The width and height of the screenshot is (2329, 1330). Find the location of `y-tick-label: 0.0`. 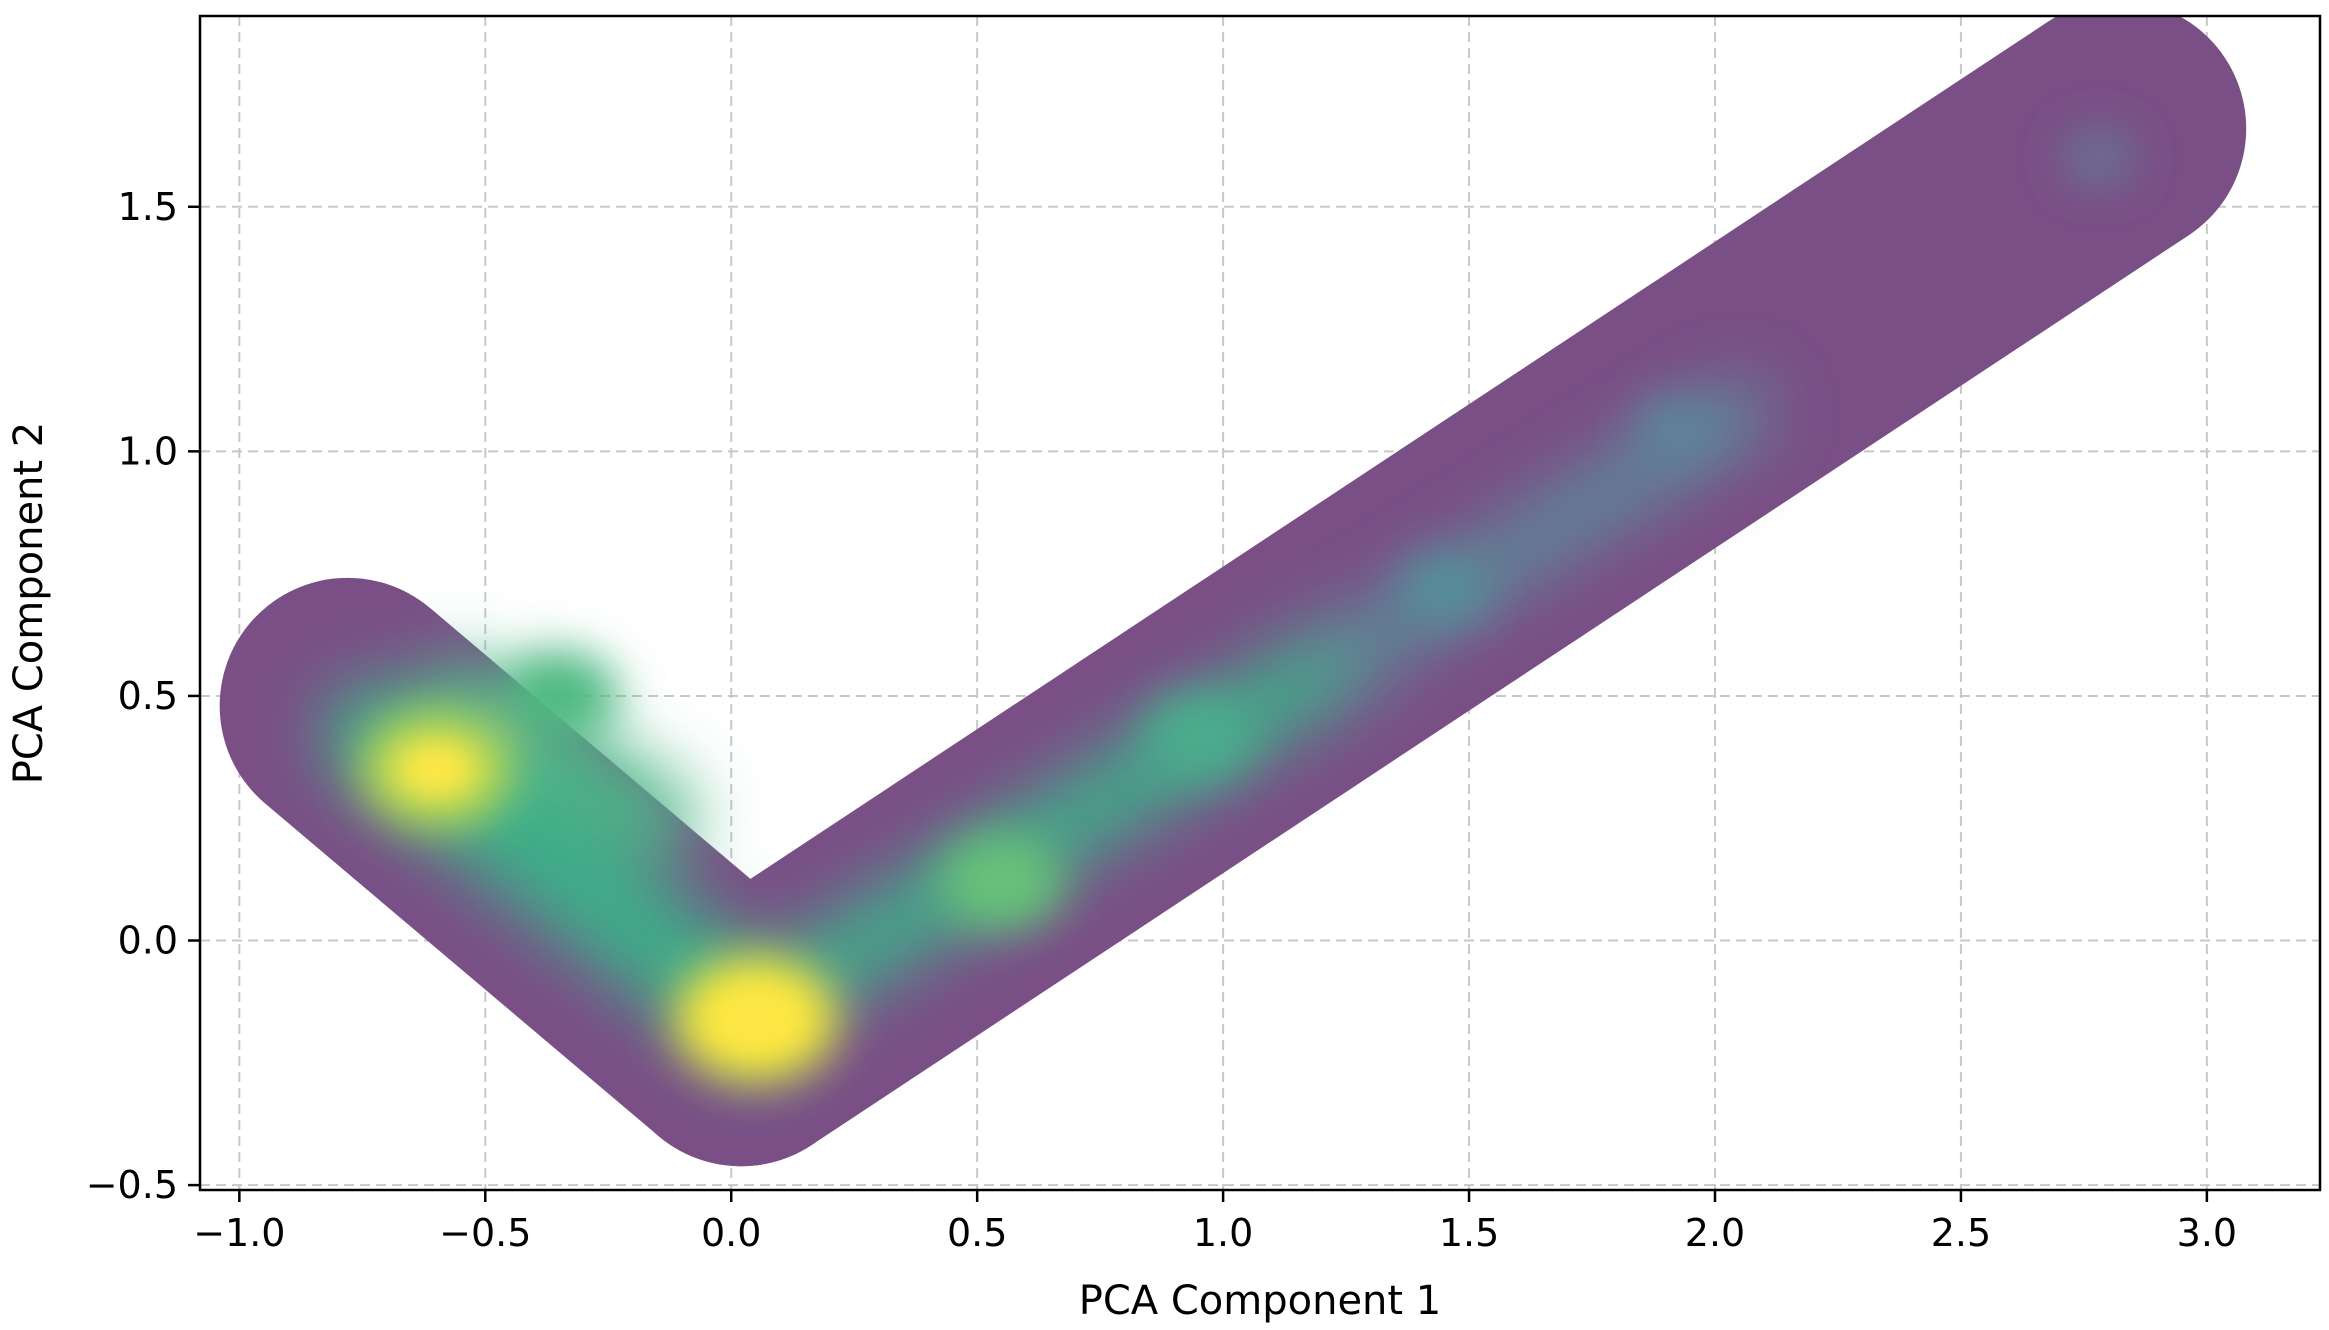

y-tick-label: 0.0 is located at coordinates (148, 941).